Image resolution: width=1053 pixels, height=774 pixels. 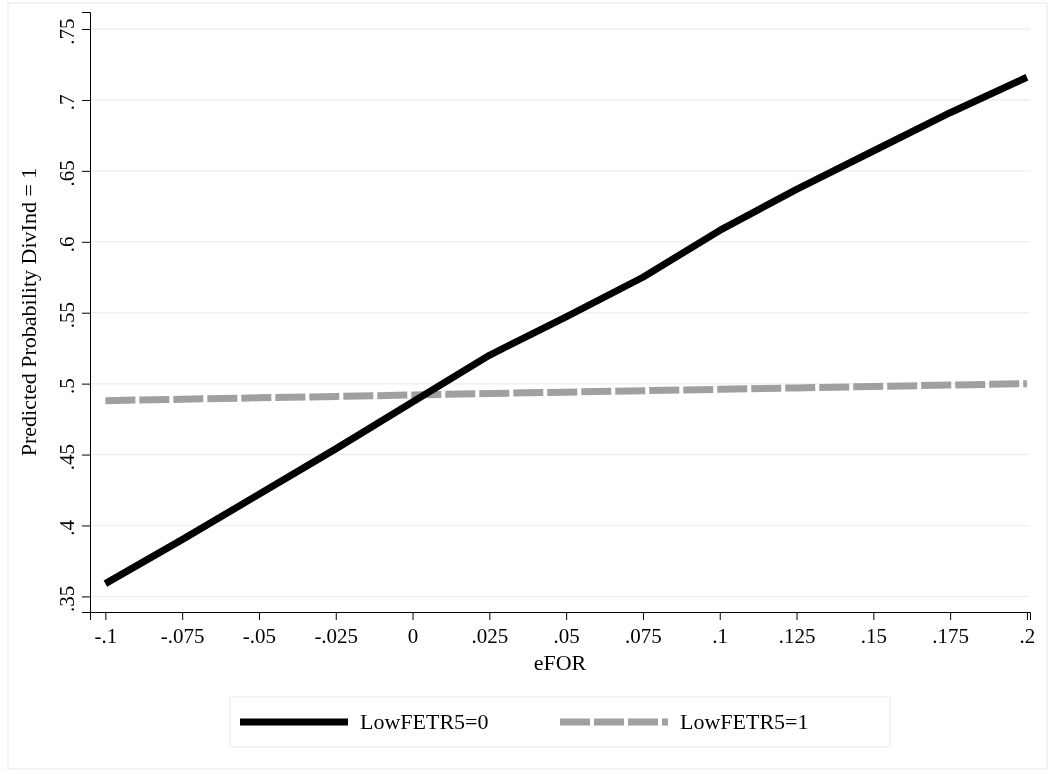 I want to click on x-tick-label: .1, so click(x=720, y=635).